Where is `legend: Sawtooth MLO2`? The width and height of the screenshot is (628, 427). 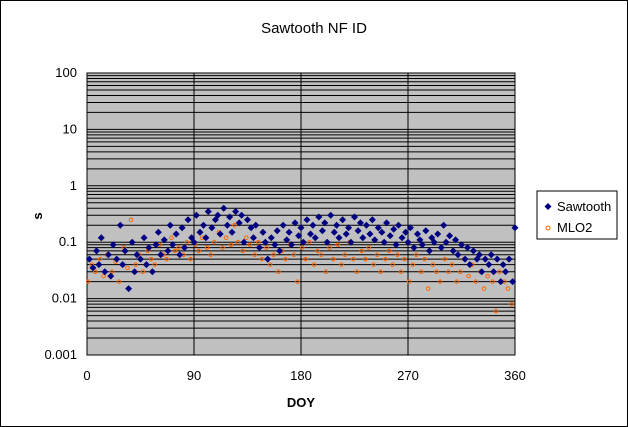 legend: Sawtooth MLO2 is located at coordinates (577, 215).